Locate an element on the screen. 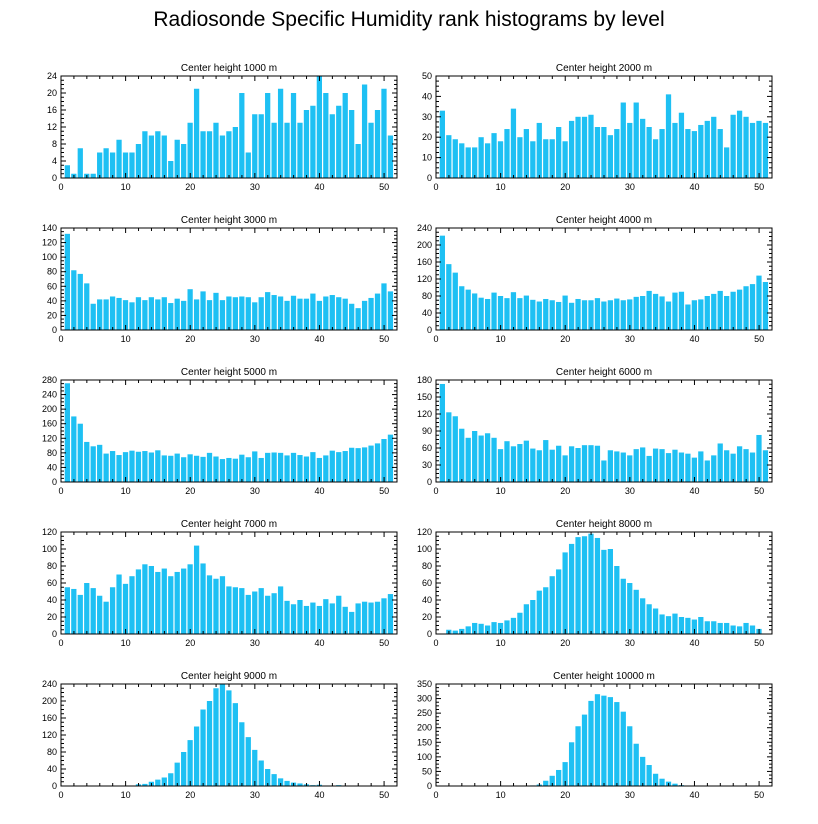  y-tick-label: 24 is located at coordinates (52, 76).